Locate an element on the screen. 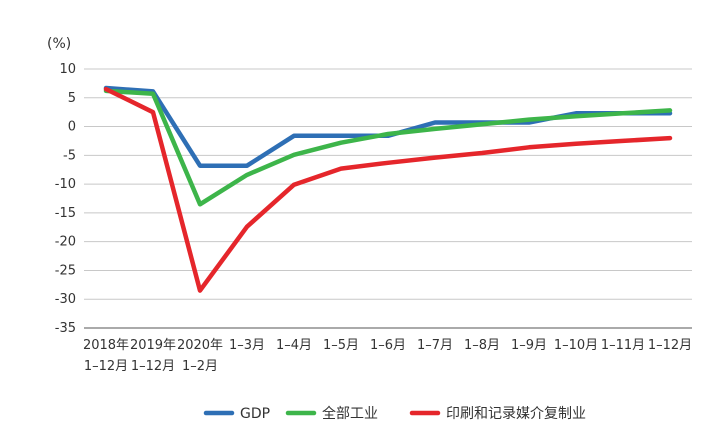 This screenshot has height=440, width=720. y-tick-label: 10 is located at coordinates (67, 69).